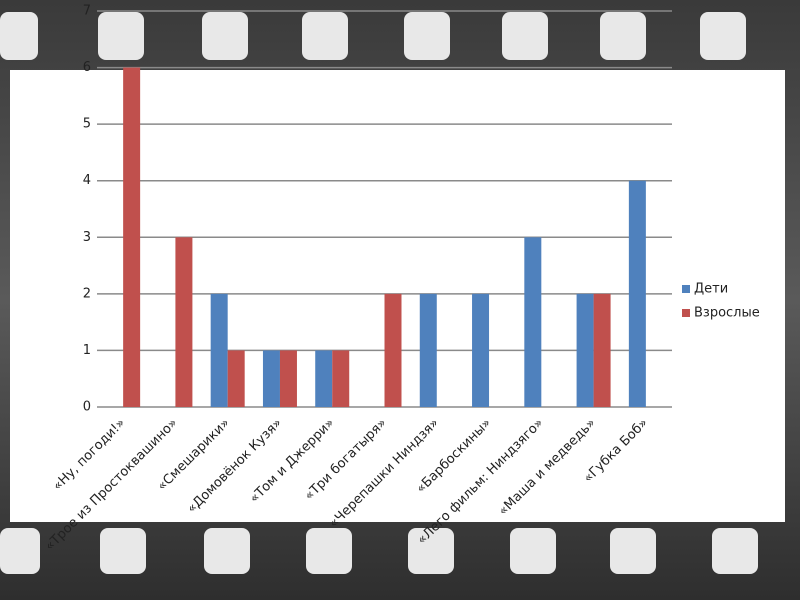 This screenshot has width=800, height=600. Describe the element at coordinates (87, 180) in the screenshot. I see `y-tick-label: 4` at that location.